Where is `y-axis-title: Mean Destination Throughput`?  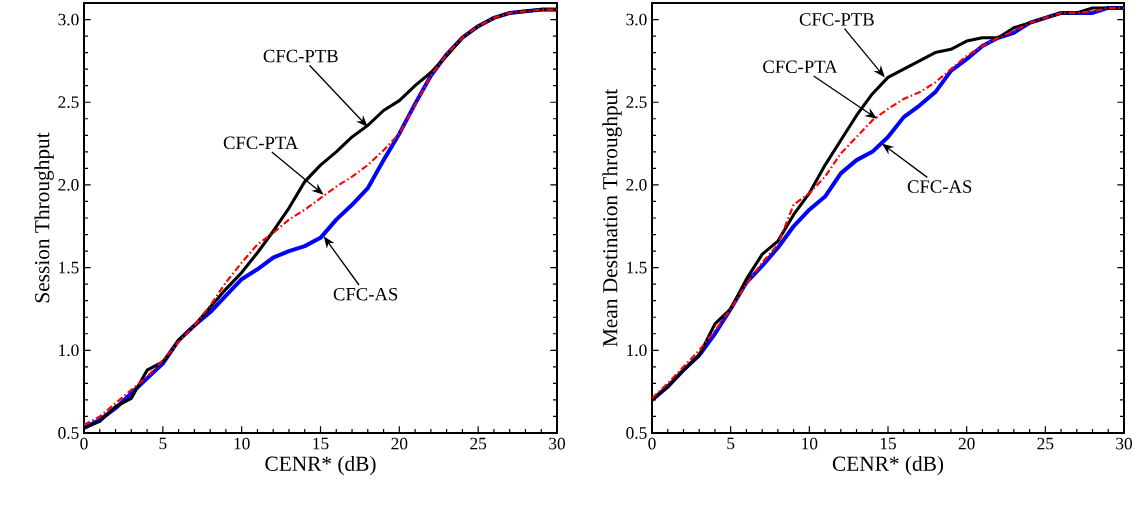 y-axis-title: Mean Destination Throughput is located at coordinates (612, 217).